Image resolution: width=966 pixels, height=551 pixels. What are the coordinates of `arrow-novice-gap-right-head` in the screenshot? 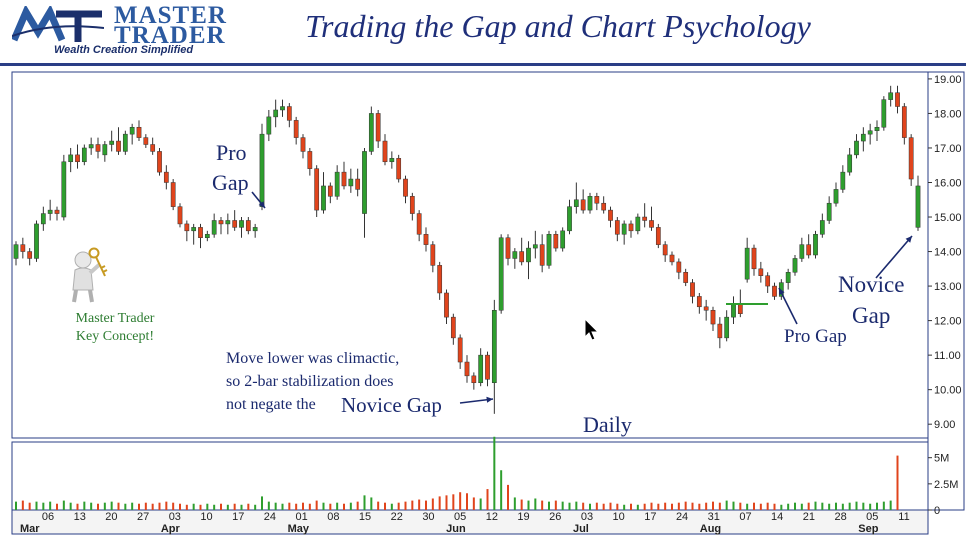 It's located at (908, 239).